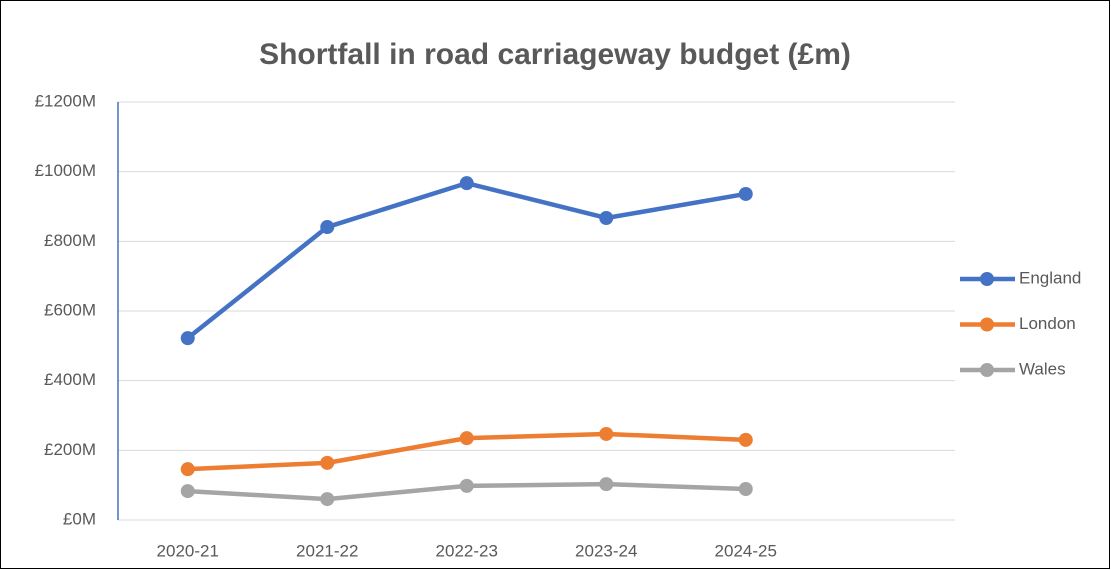 This screenshot has height=570, width=1111. I want to click on legend-label: Wales, so click(1042, 368).